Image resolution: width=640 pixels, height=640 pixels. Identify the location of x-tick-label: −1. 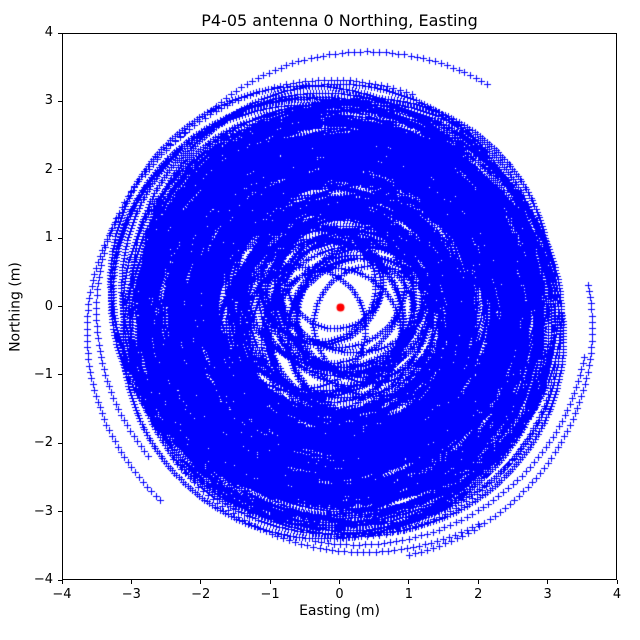
(270, 594).